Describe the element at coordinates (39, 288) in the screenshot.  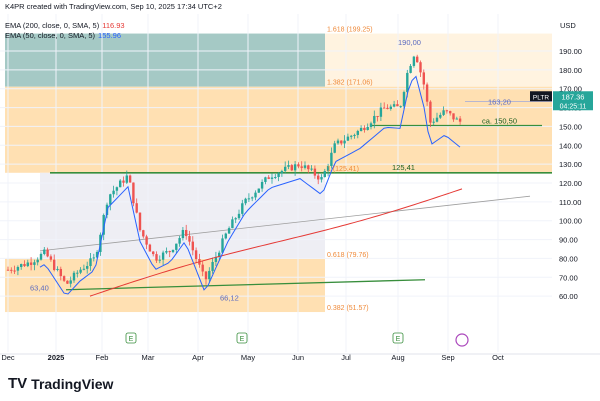
I see `annotation-low-1: 63,40` at that location.